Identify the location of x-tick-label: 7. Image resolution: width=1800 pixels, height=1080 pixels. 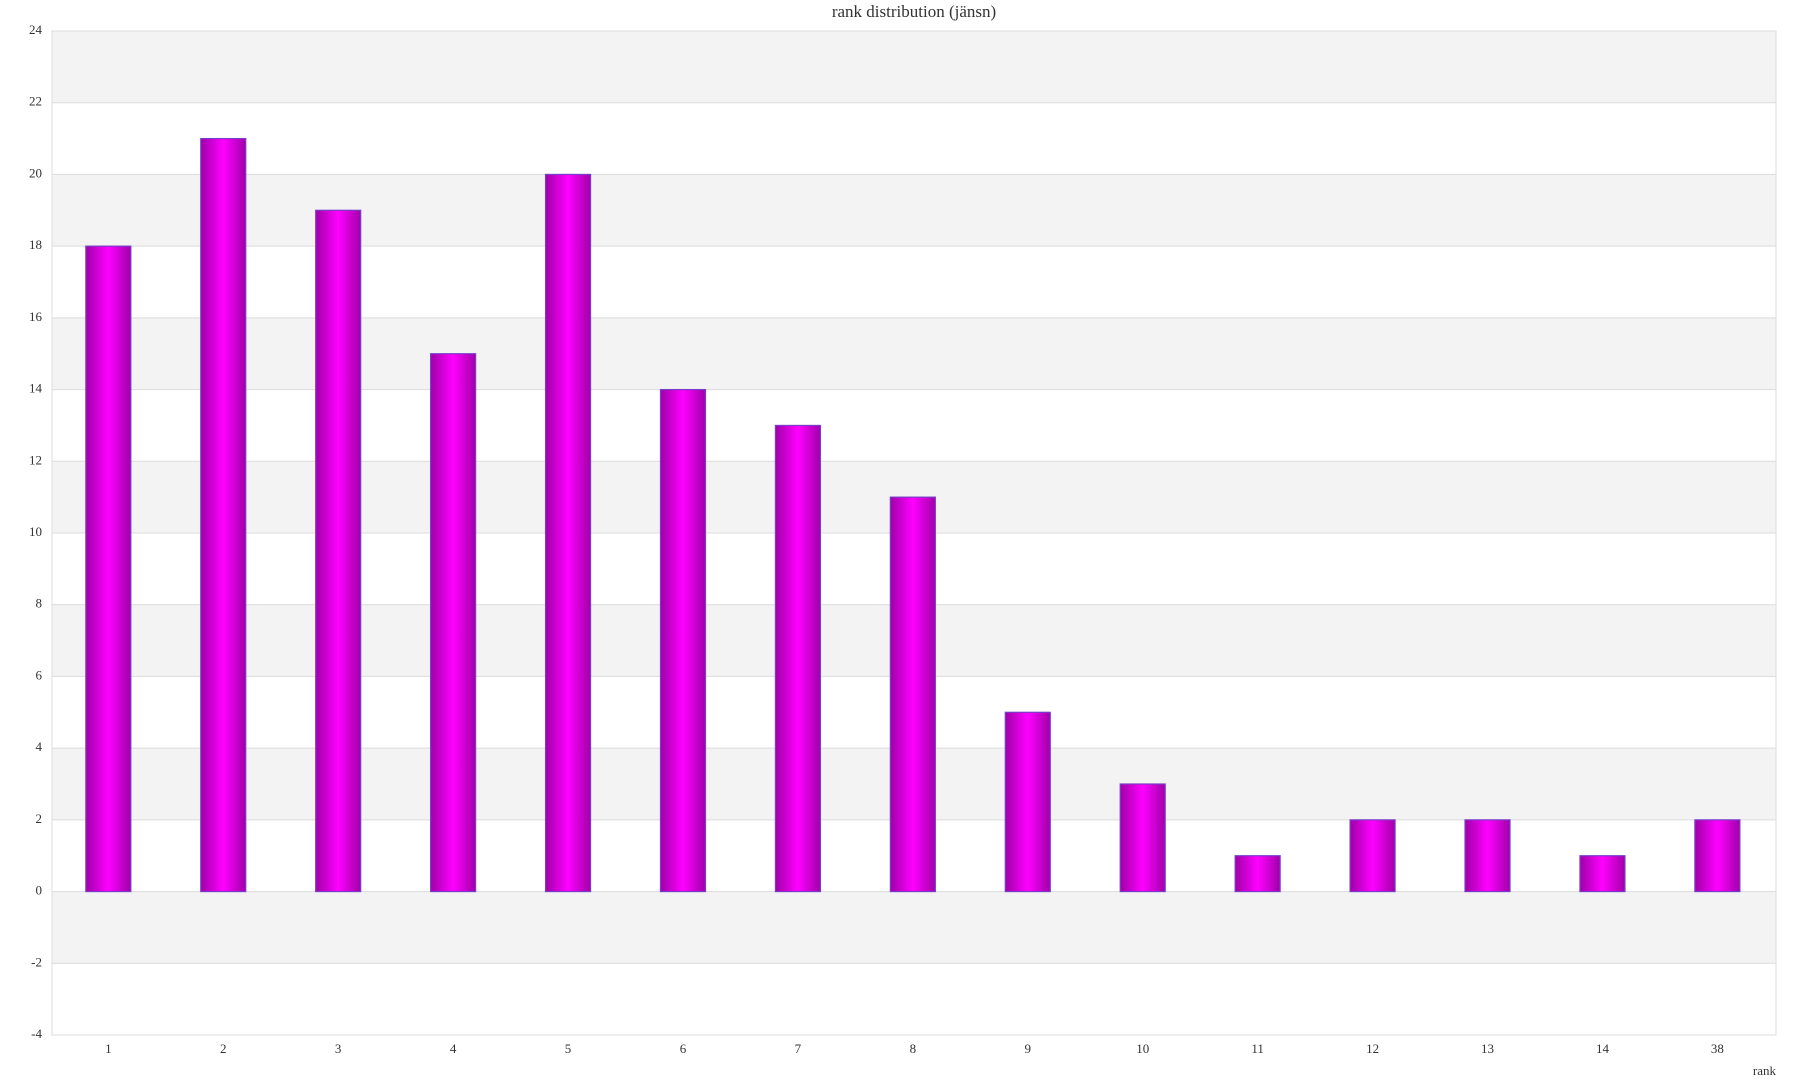
(798, 1048).